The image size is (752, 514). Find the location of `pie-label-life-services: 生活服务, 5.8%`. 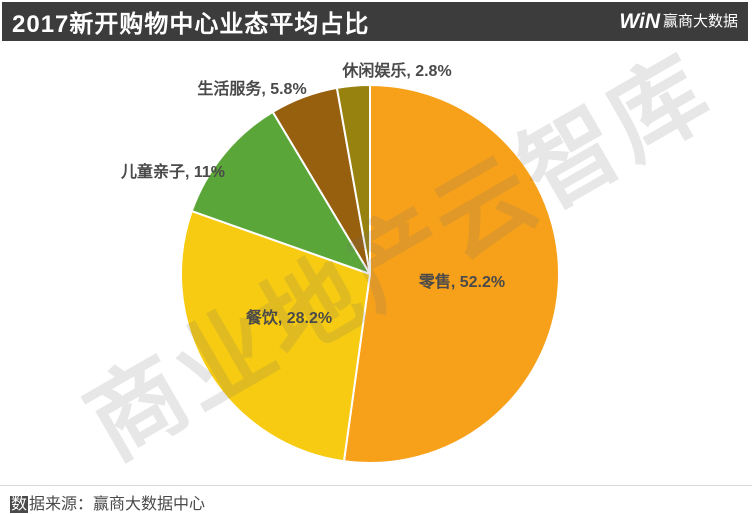

pie-label-life-services: 生活服务, 5.8% is located at coordinates (252, 89).